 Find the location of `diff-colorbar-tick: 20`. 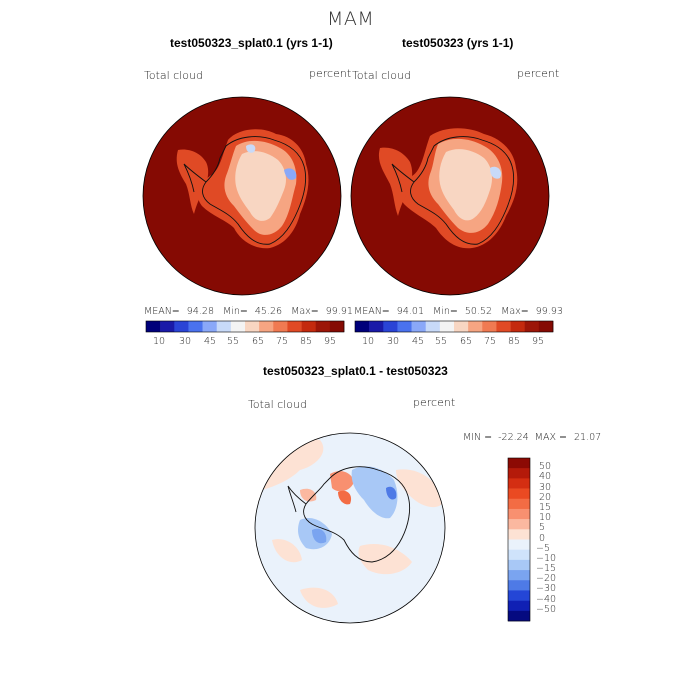

diff-colorbar-tick: 20 is located at coordinates (545, 497).